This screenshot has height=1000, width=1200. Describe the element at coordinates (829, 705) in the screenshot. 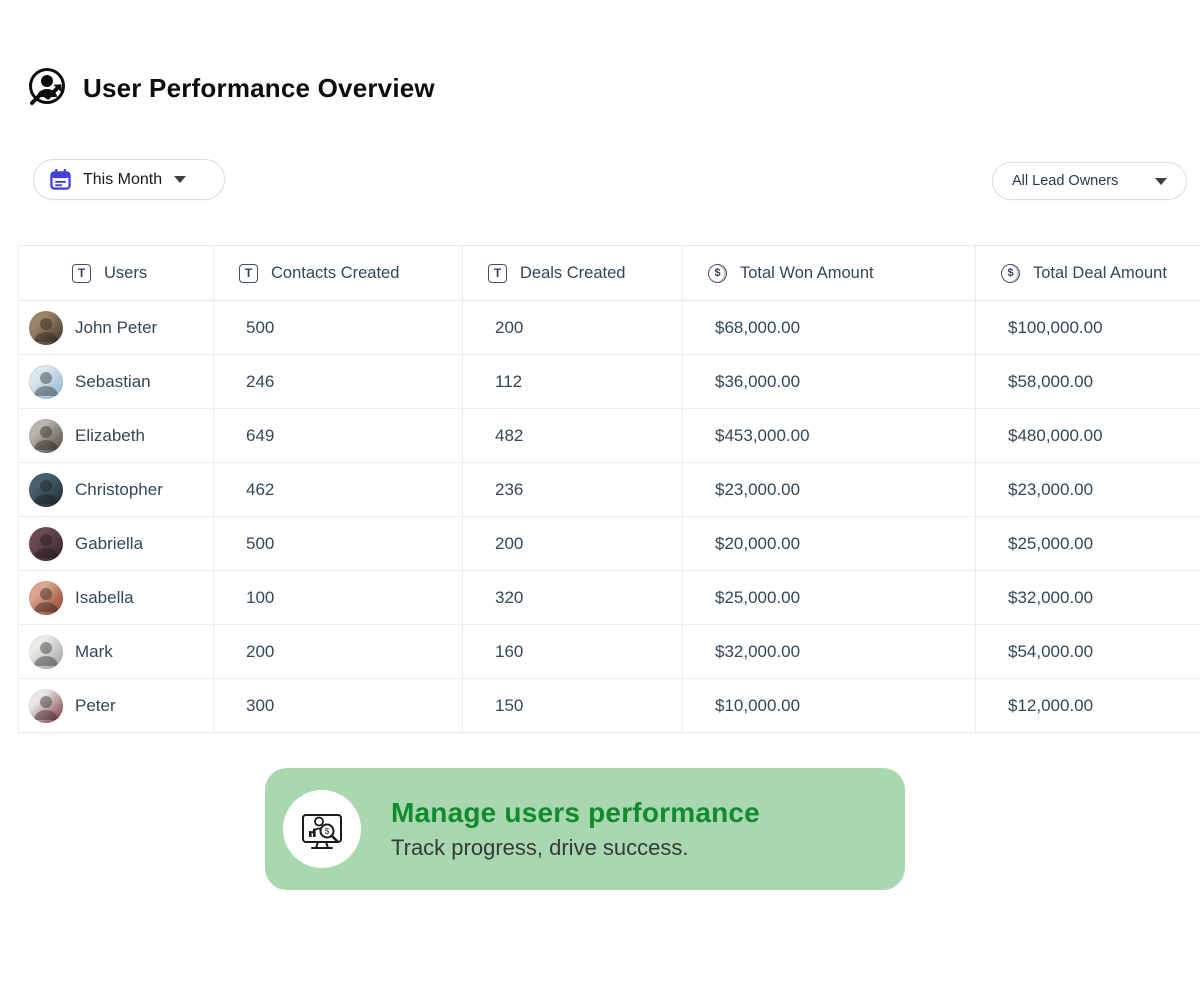

I see `total-won-amount-value: $10,000.00` at that location.